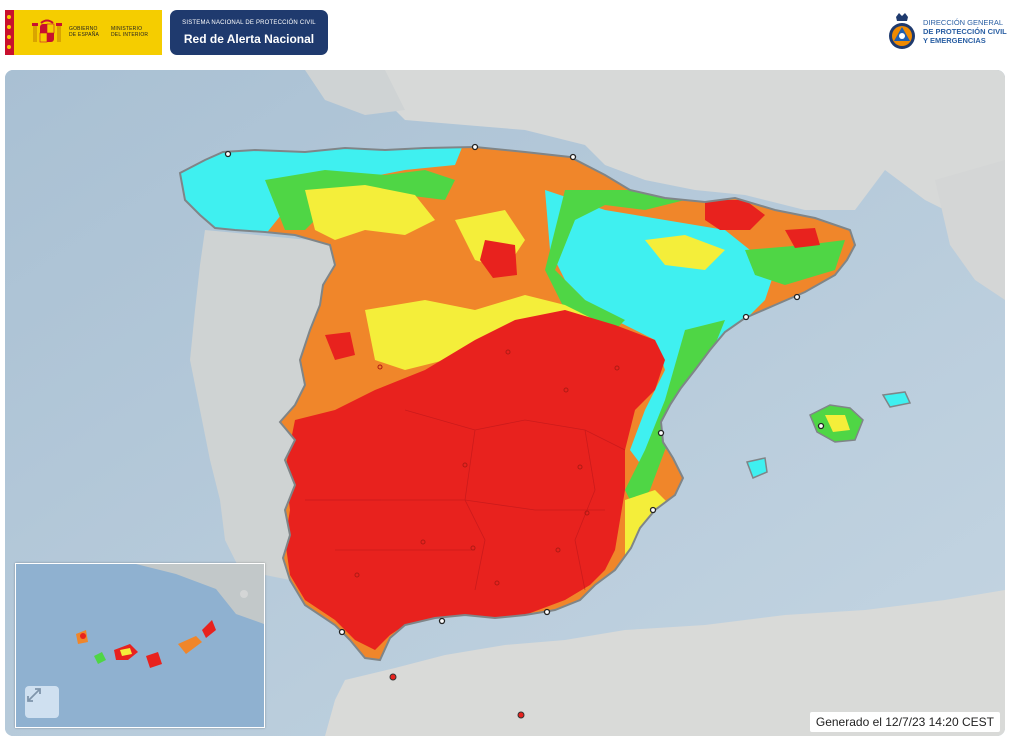 The width and height of the screenshot is (1010, 741). Describe the element at coordinates (249, 23) in the screenshot. I see `system-subtitle: SISTEMA NACIONAL DE PROTECCIÓN CIVIL` at that location.